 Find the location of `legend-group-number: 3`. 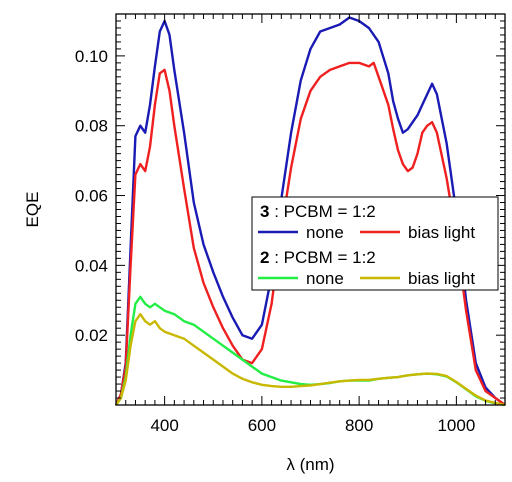

legend-group-number: 3 is located at coordinates (264, 211).